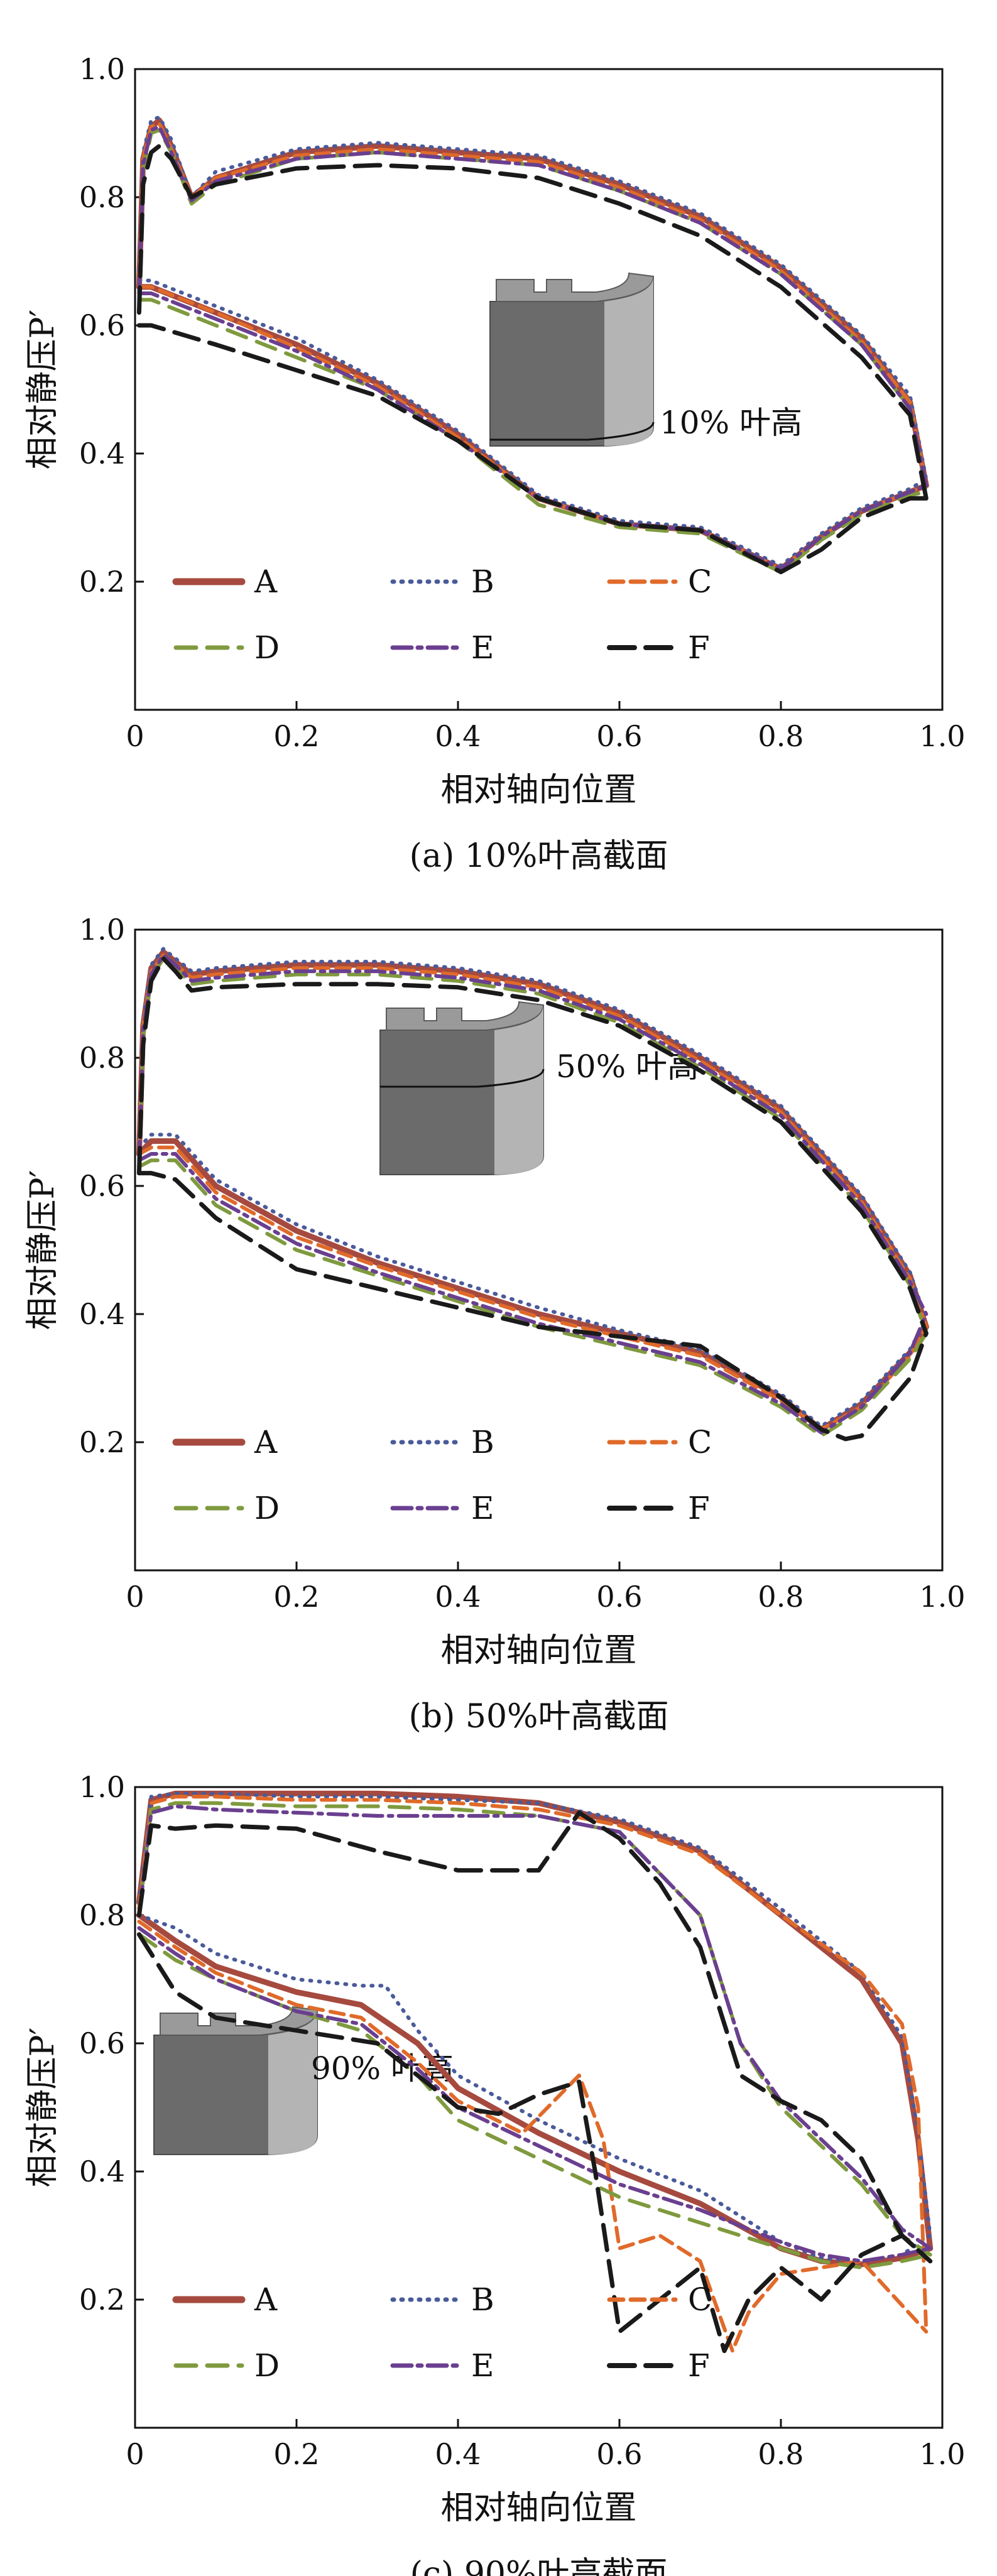  I want to click on series-D-upper-line, so click(534, 2029).